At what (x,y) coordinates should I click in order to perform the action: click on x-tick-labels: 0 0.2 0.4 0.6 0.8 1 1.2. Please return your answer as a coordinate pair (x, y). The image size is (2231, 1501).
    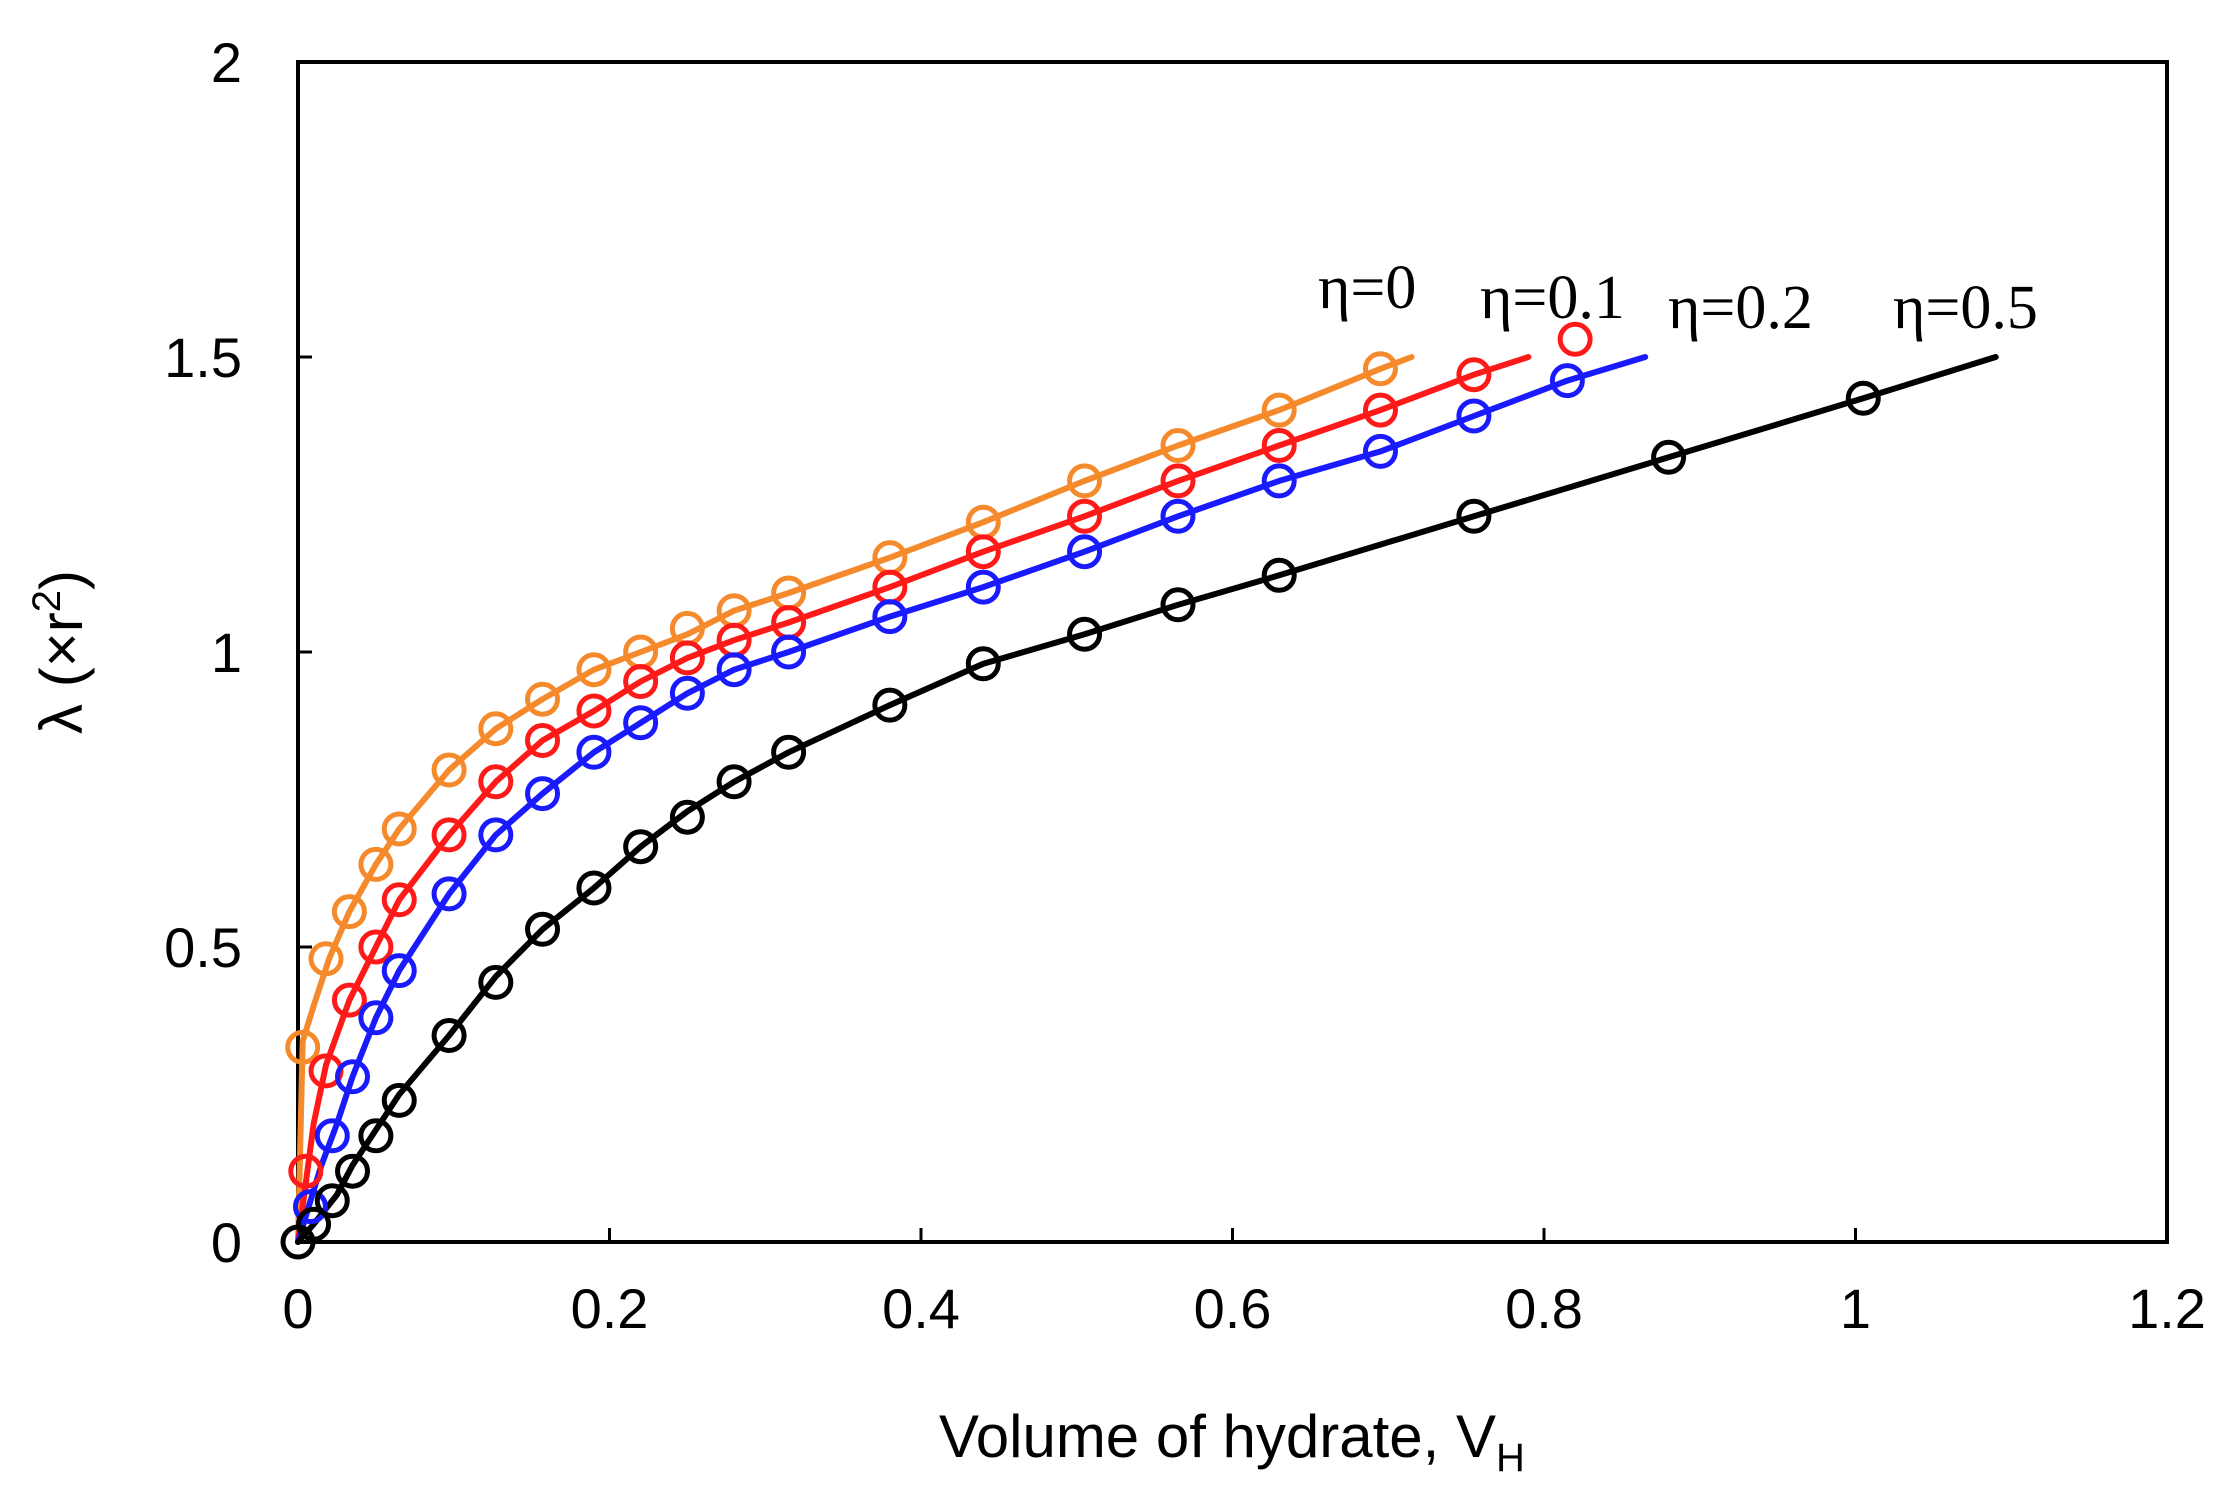
    Looking at the image, I should click on (1244, 1308).